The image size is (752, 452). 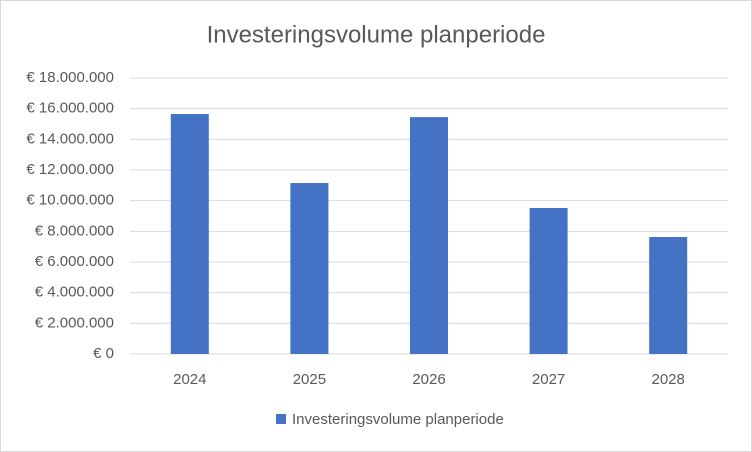 I want to click on y-tick-label: € 0, so click(x=103, y=353).